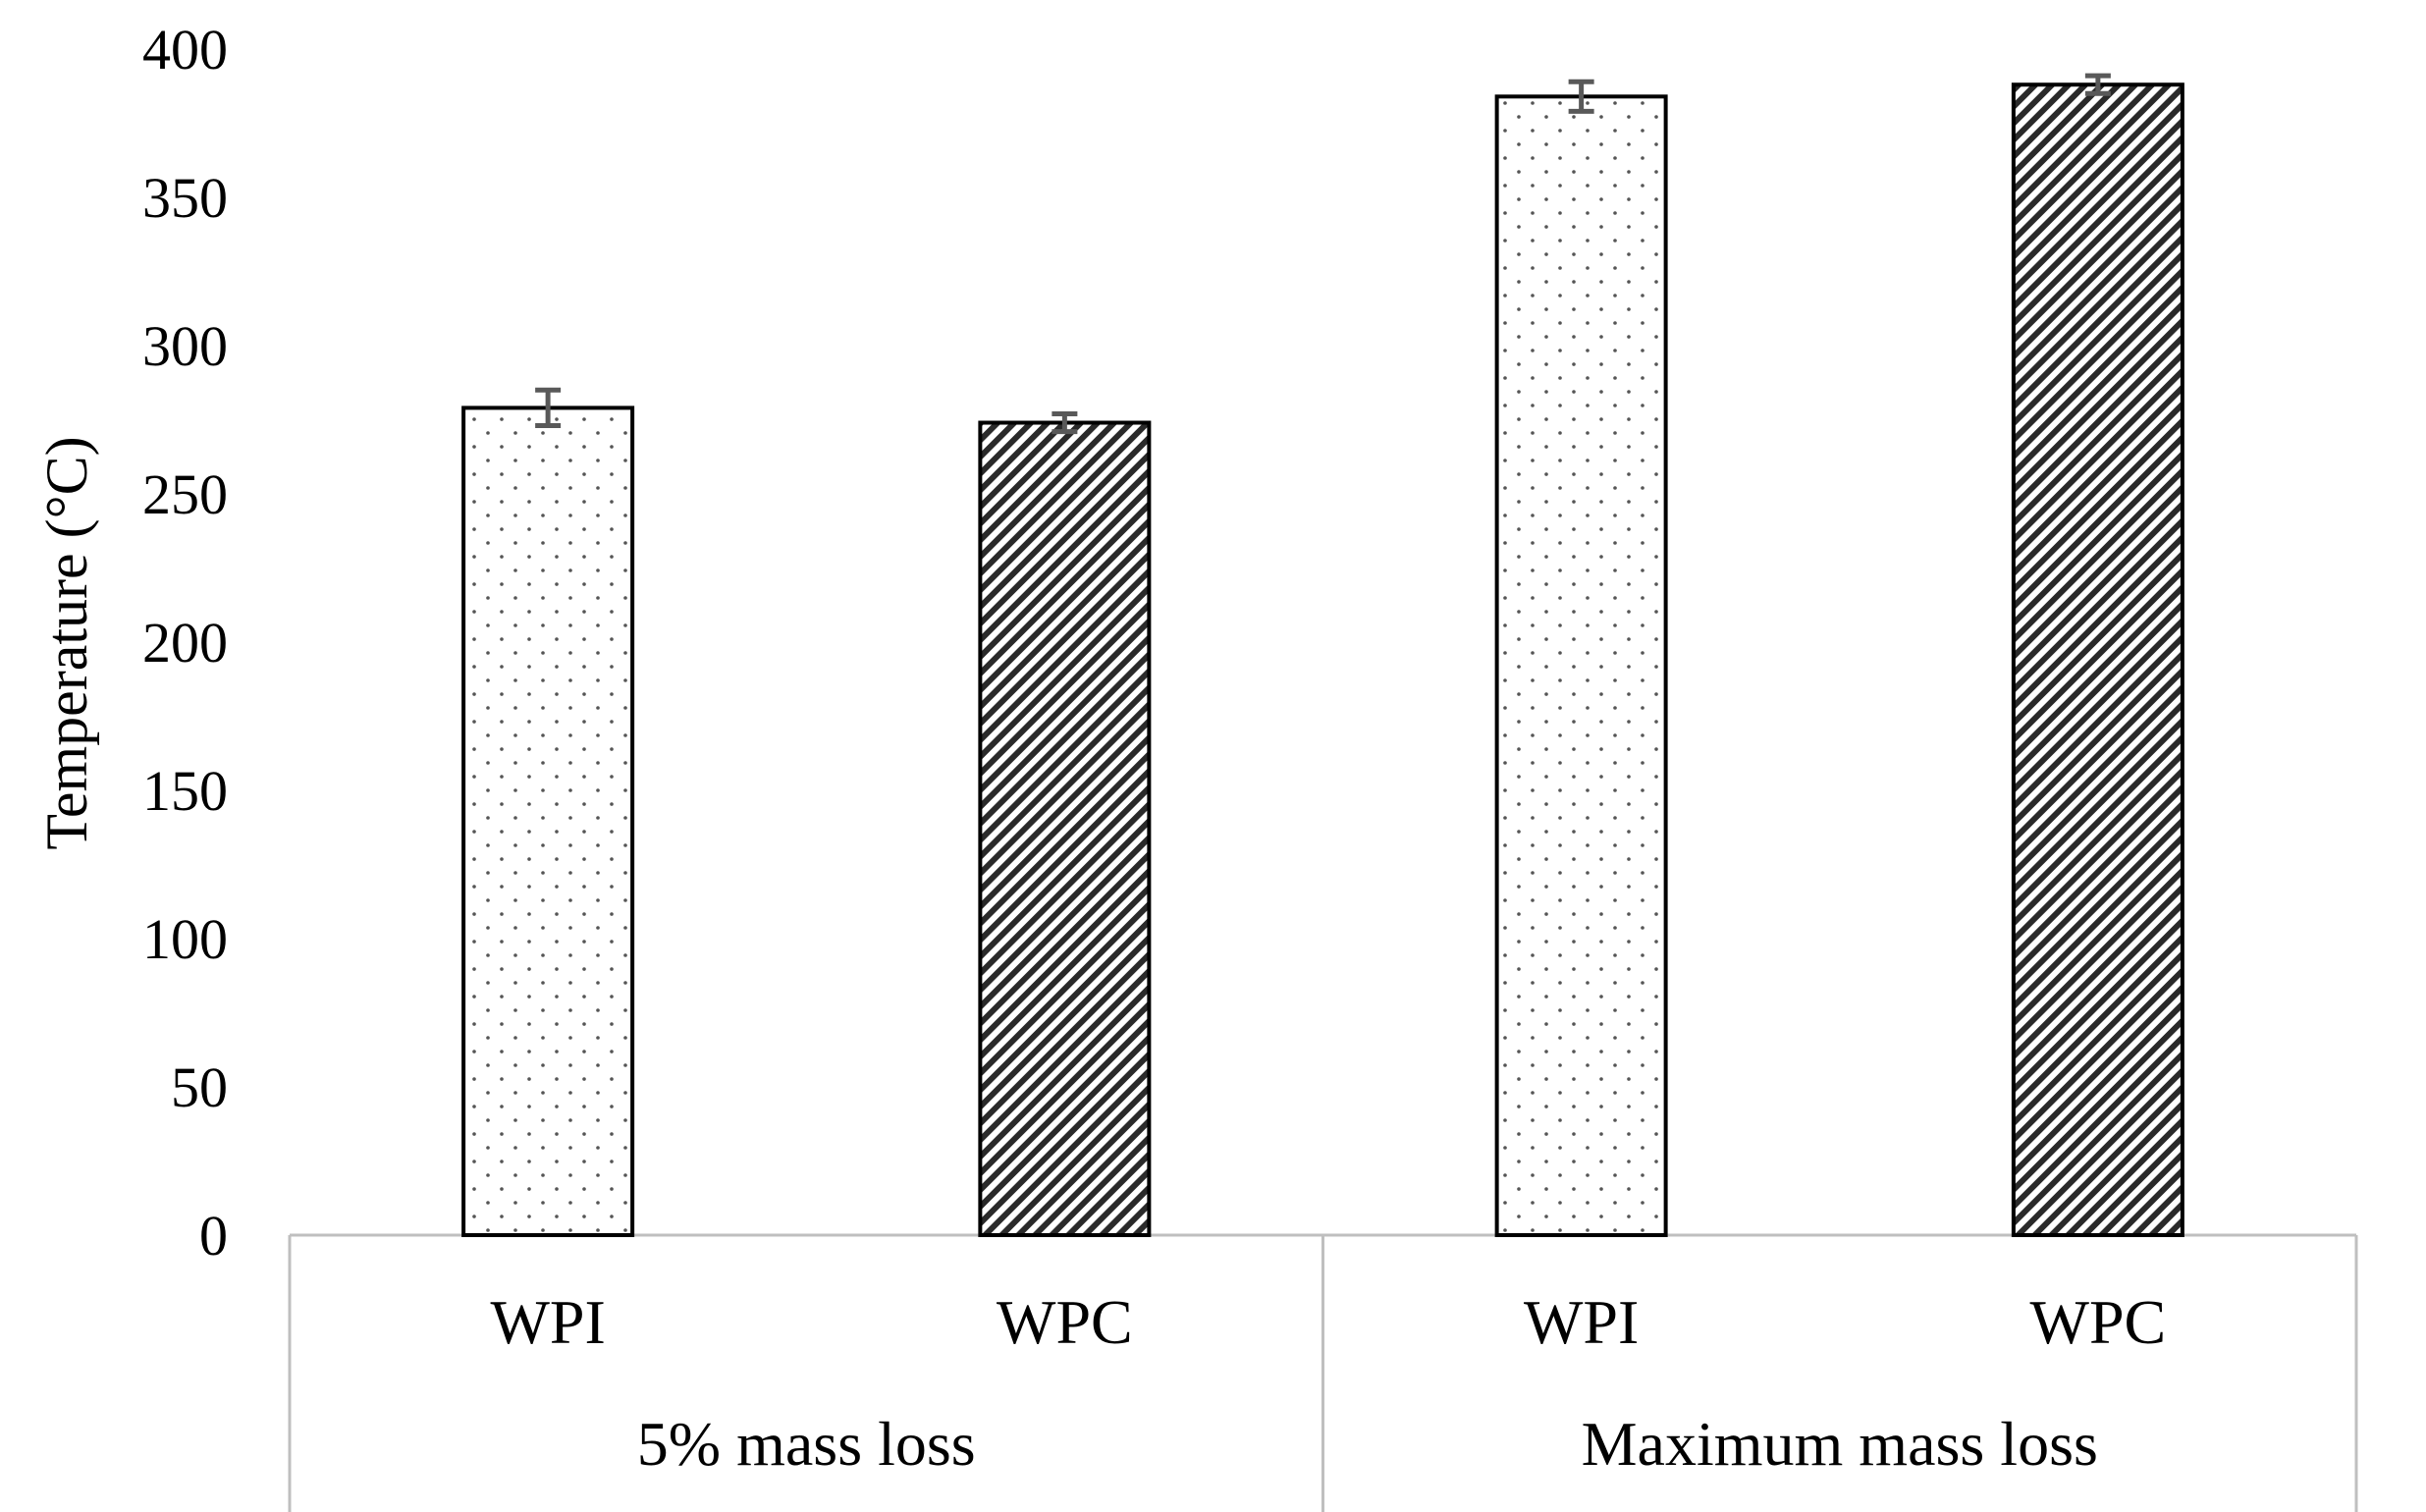 This screenshot has width=2426, height=1512. What do you see at coordinates (1368, 1444) in the screenshot?
I see `group-labels: 5% mass loss Maximum mass loss` at bounding box center [1368, 1444].